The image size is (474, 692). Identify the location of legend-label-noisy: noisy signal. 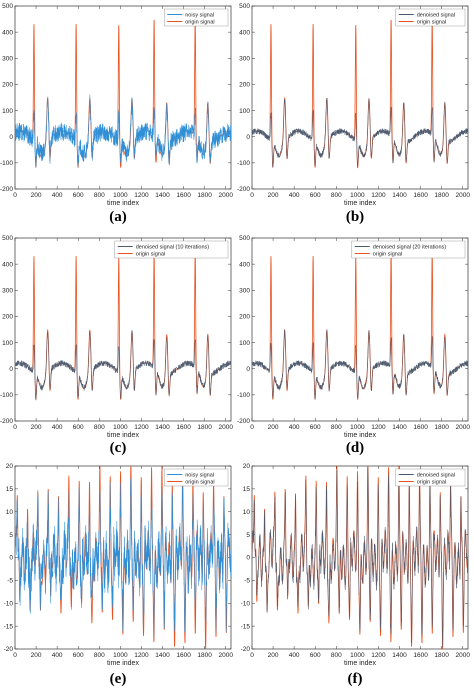
(199, 476).